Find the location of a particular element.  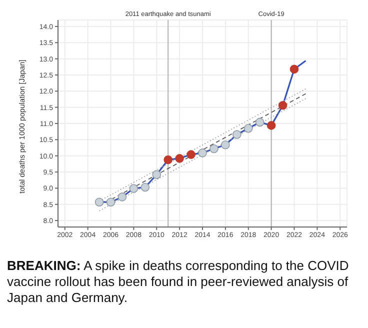

text: BREAKING: A spike in deaths corresponding to the COVID vaccine rollout has been found in peer-reviewed analysis of Japan and Germany. is located at coordinates (178, 281).